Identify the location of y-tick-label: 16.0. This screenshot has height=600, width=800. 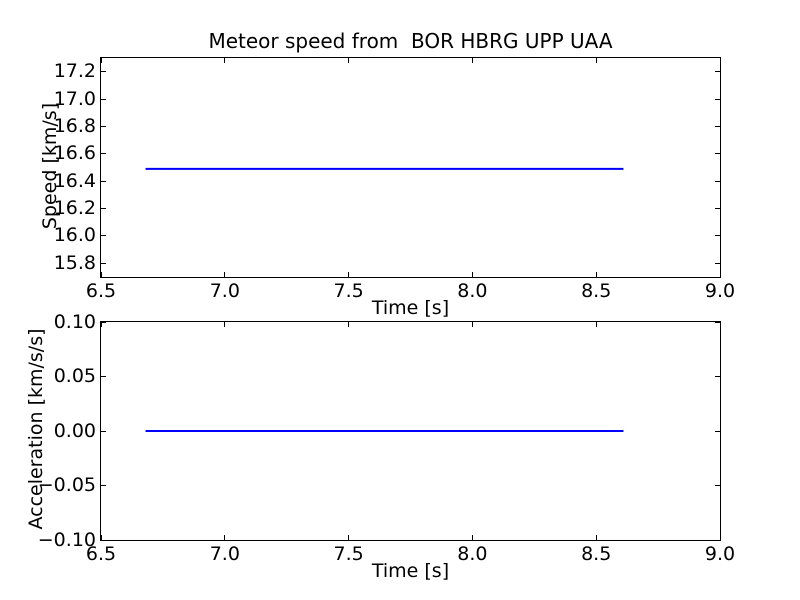
(74, 235).